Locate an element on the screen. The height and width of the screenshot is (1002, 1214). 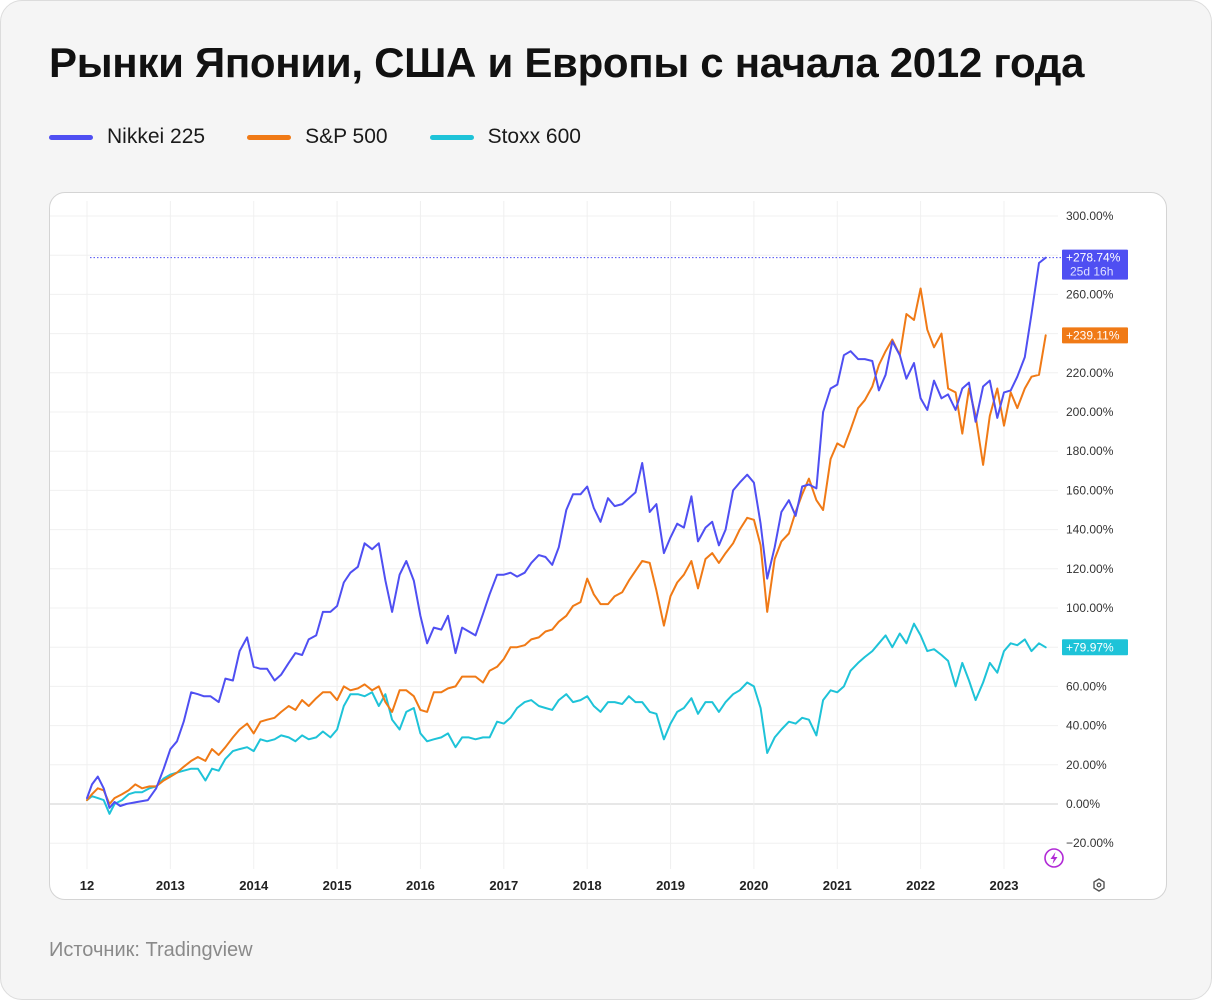
x-tick-label: 2014 is located at coordinates (254, 885).